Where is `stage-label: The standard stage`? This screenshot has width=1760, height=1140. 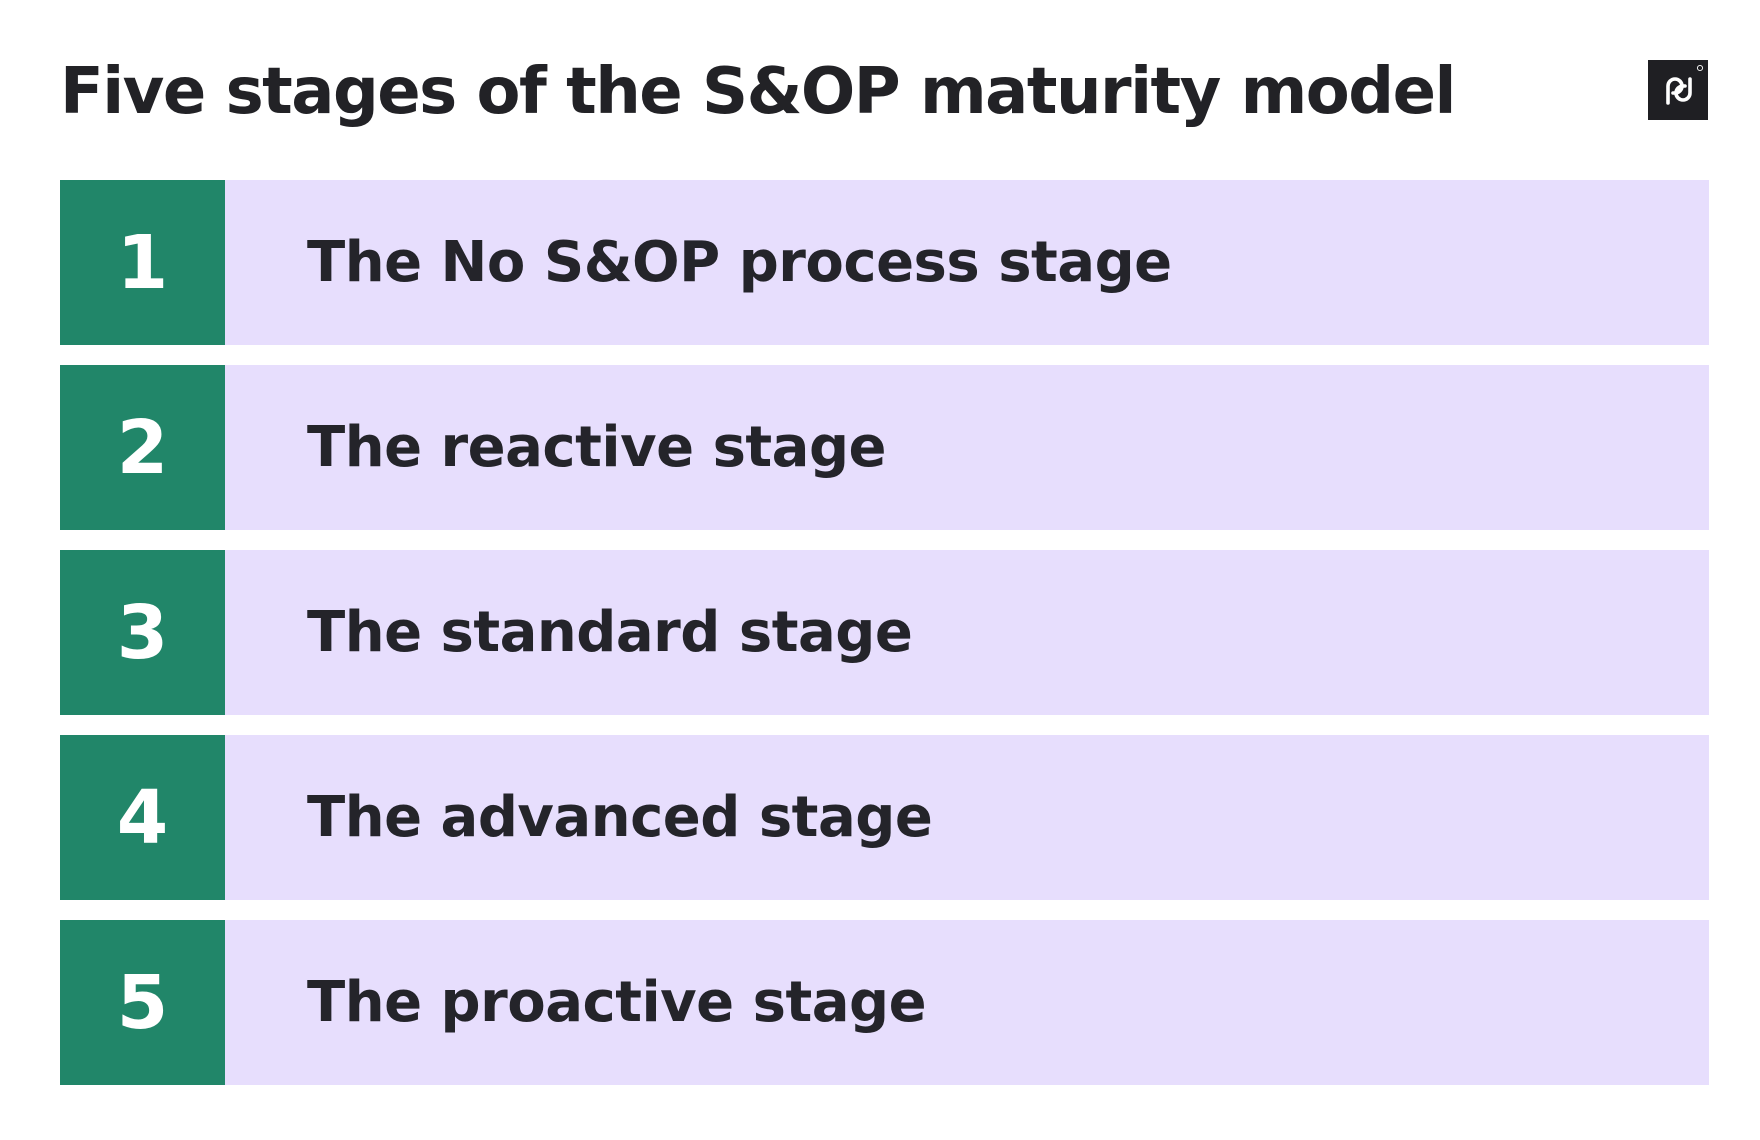 stage-label: The standard stage is located at coordinates (610, 632).